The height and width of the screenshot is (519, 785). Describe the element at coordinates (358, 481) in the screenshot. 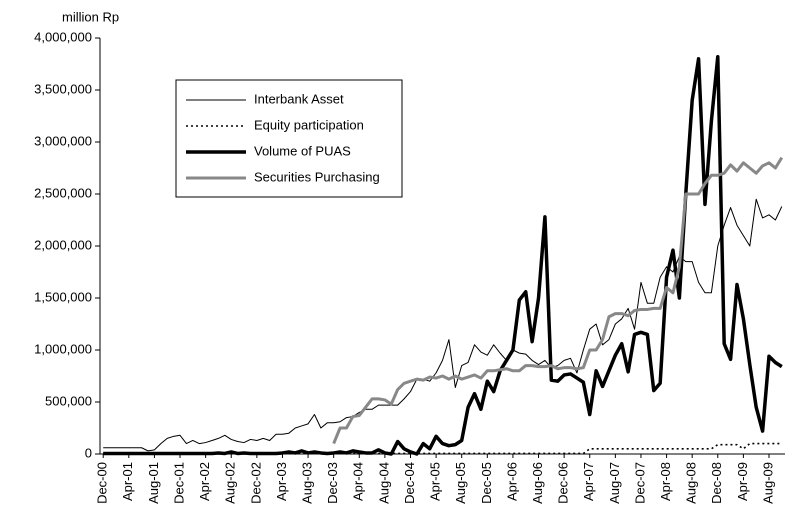

I see `x-tick-label: Apr-04` at that location.